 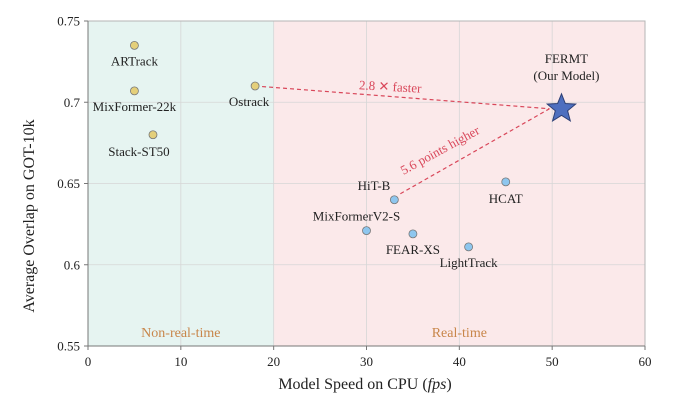 What do you see at coordinates (255, 86) in the screenshot?
I see `point-ostrack` at bounding box center [255, 86].